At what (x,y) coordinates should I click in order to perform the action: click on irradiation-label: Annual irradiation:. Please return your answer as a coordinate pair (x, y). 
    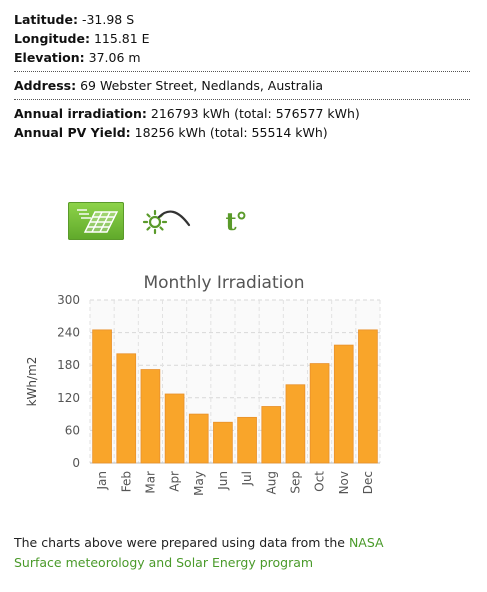
    Looking at the image, I should click on (80, 113).